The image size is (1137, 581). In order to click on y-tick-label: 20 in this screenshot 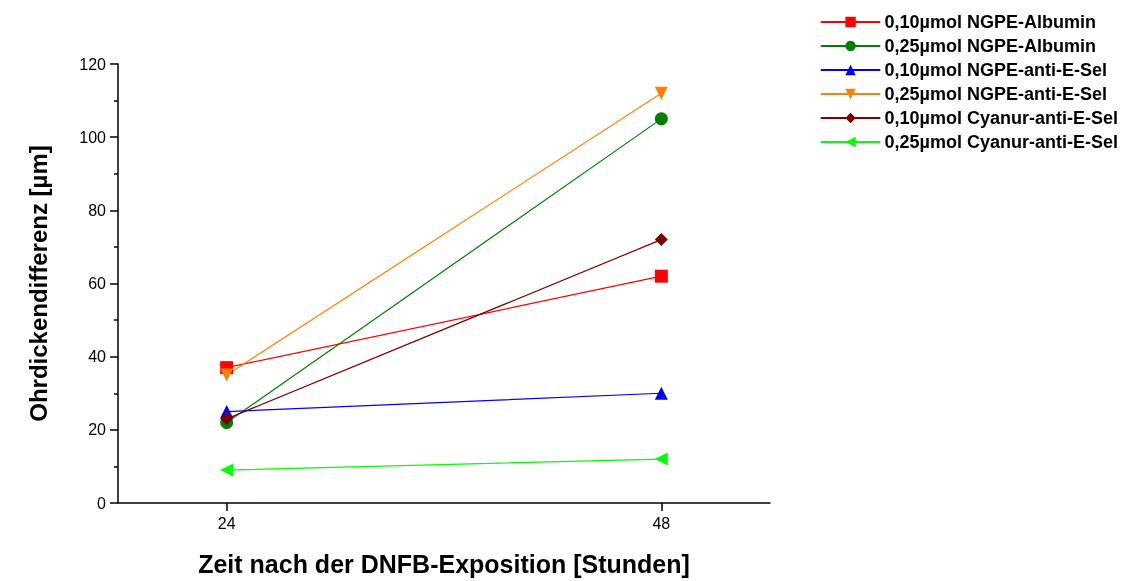, I will do `click(97, 430)`.